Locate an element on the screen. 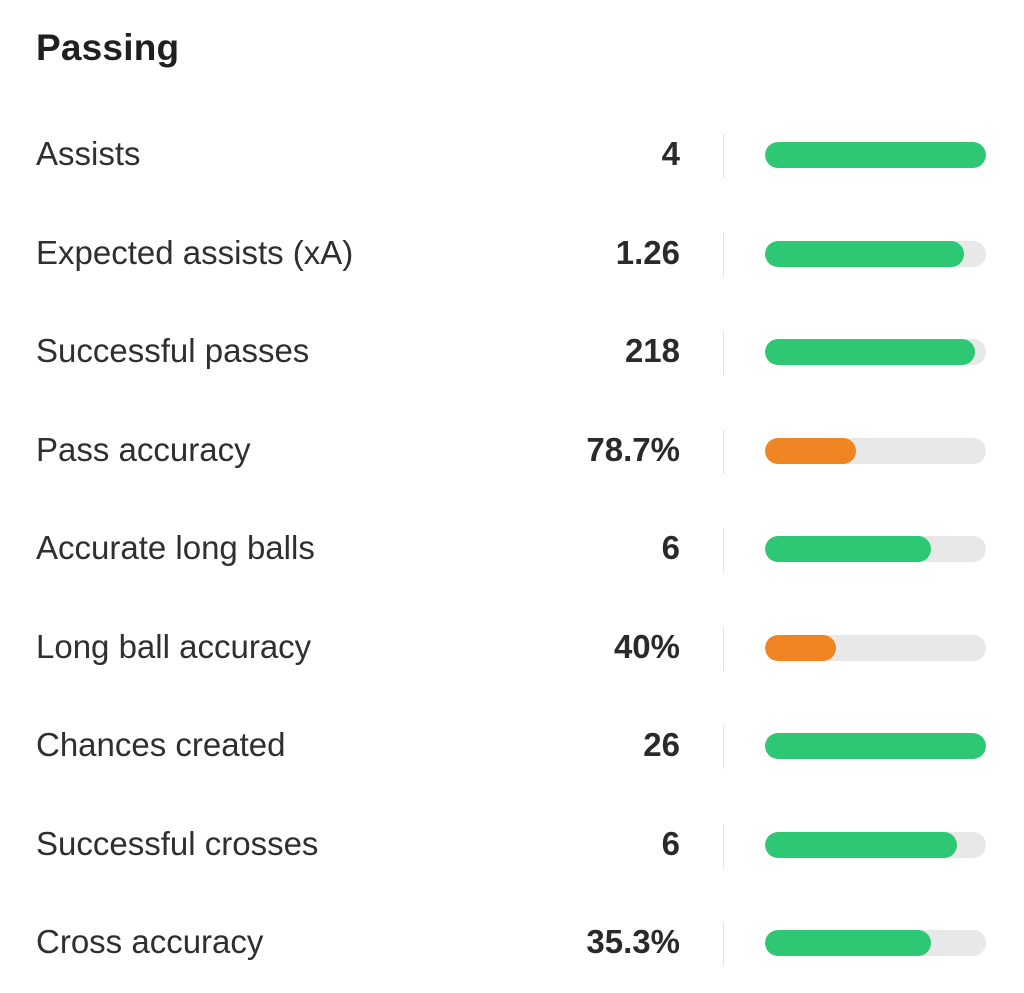 This screenshot has width=1024, height=993. stat-row: Successful passes 218 is located at coordinates (512, 352).